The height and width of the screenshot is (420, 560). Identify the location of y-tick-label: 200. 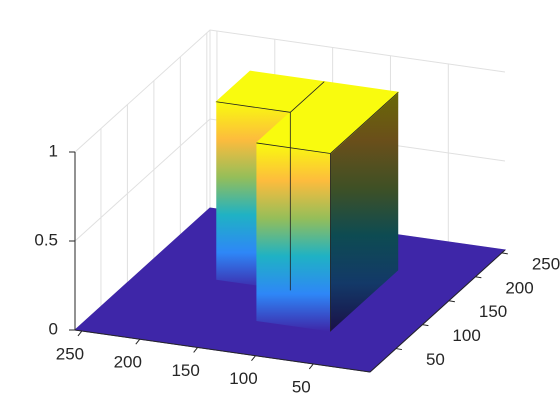
(128, 362).